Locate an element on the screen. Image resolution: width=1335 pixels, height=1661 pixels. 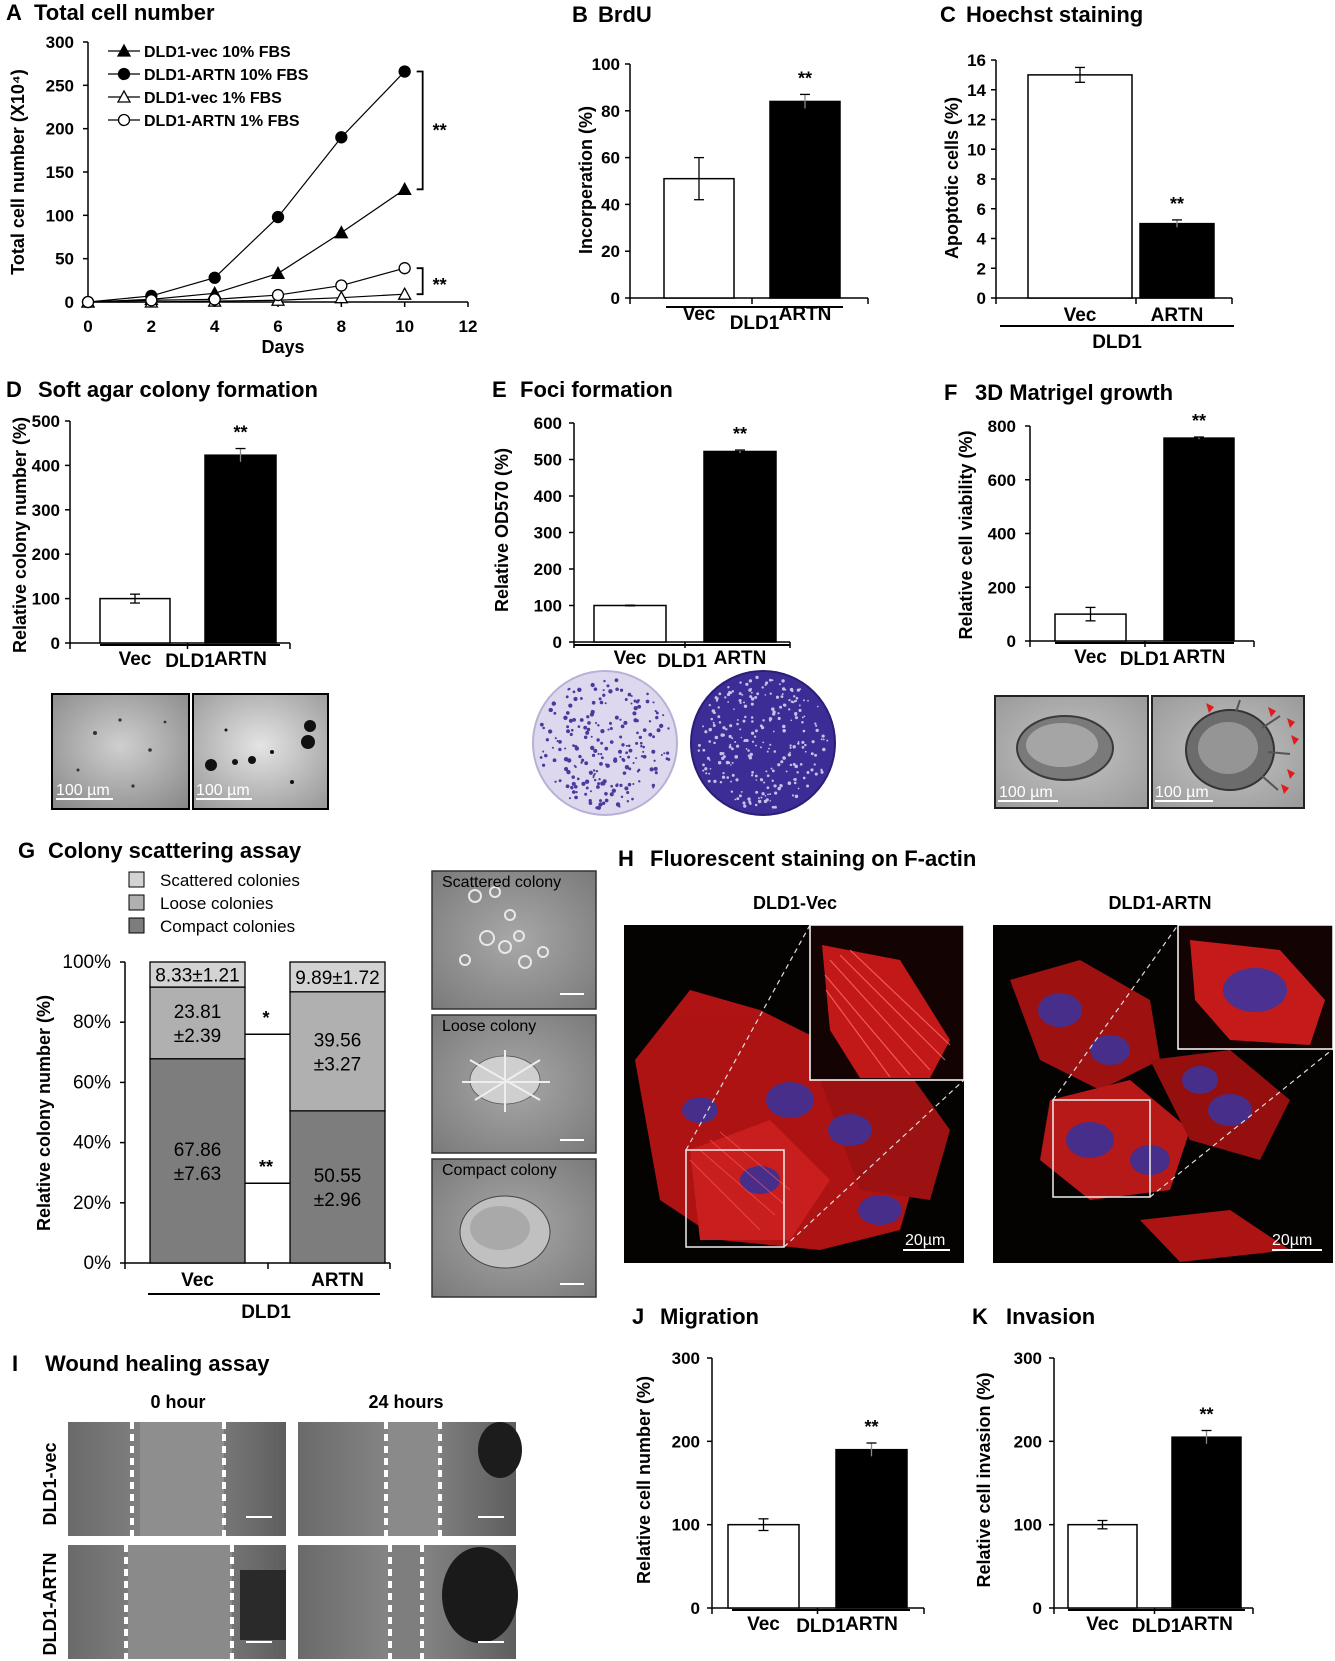
foci-plates is located at coordinates (684, 743).